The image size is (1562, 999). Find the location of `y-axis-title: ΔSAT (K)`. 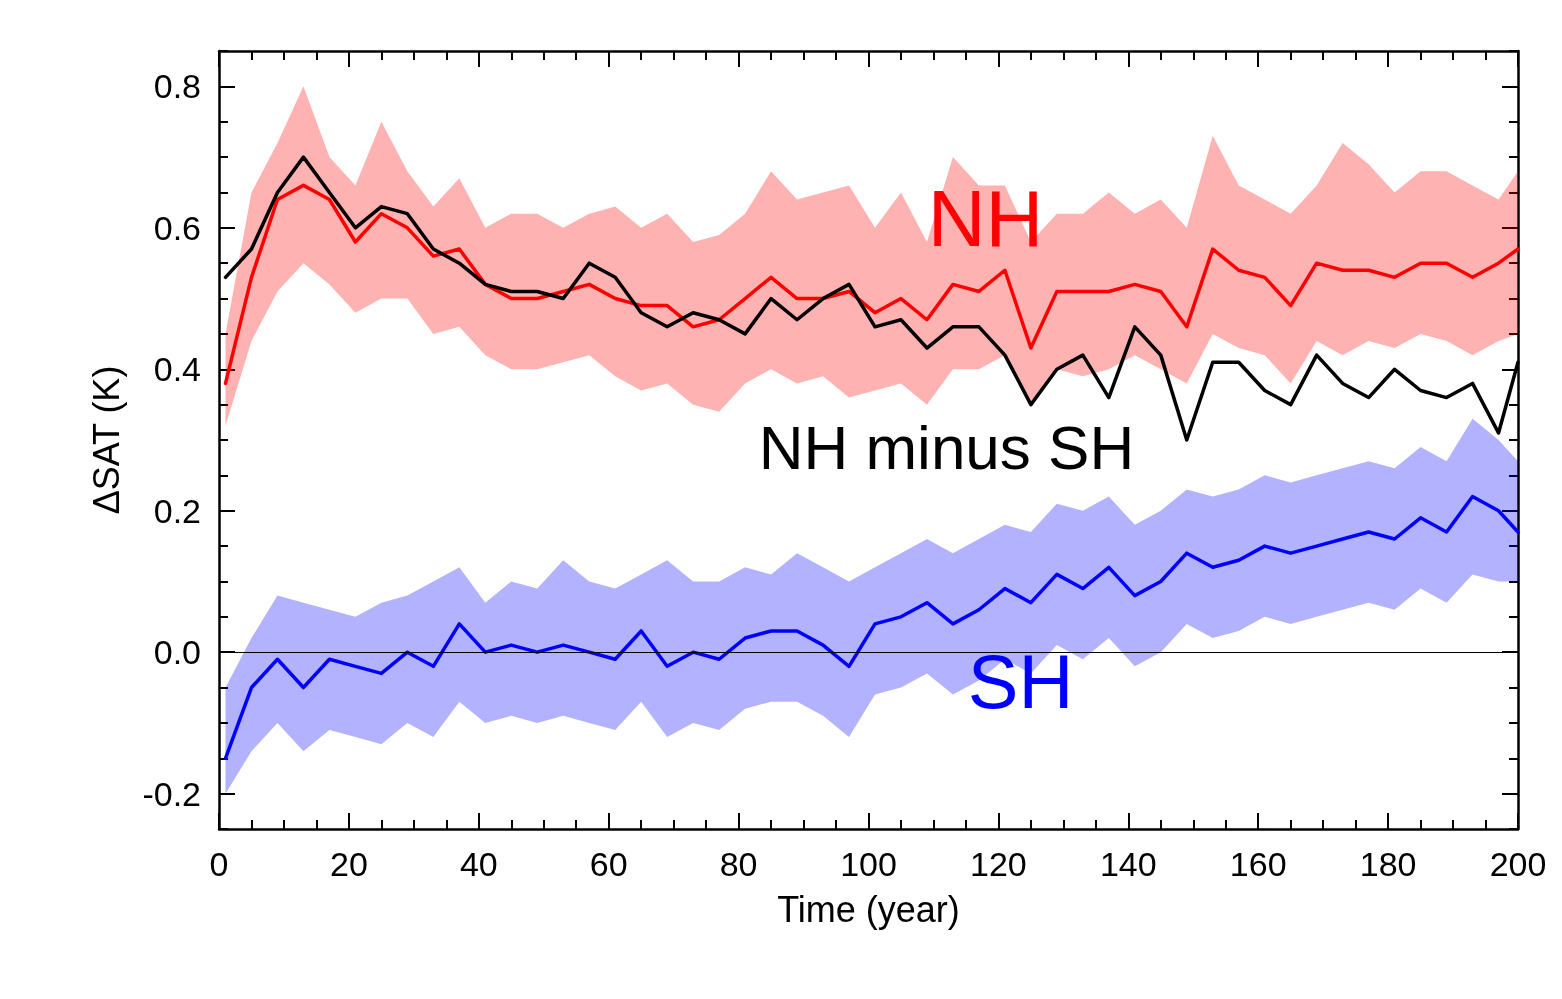

y-axis-title: ΔSAT (K) is located at coordinates (106, 440).